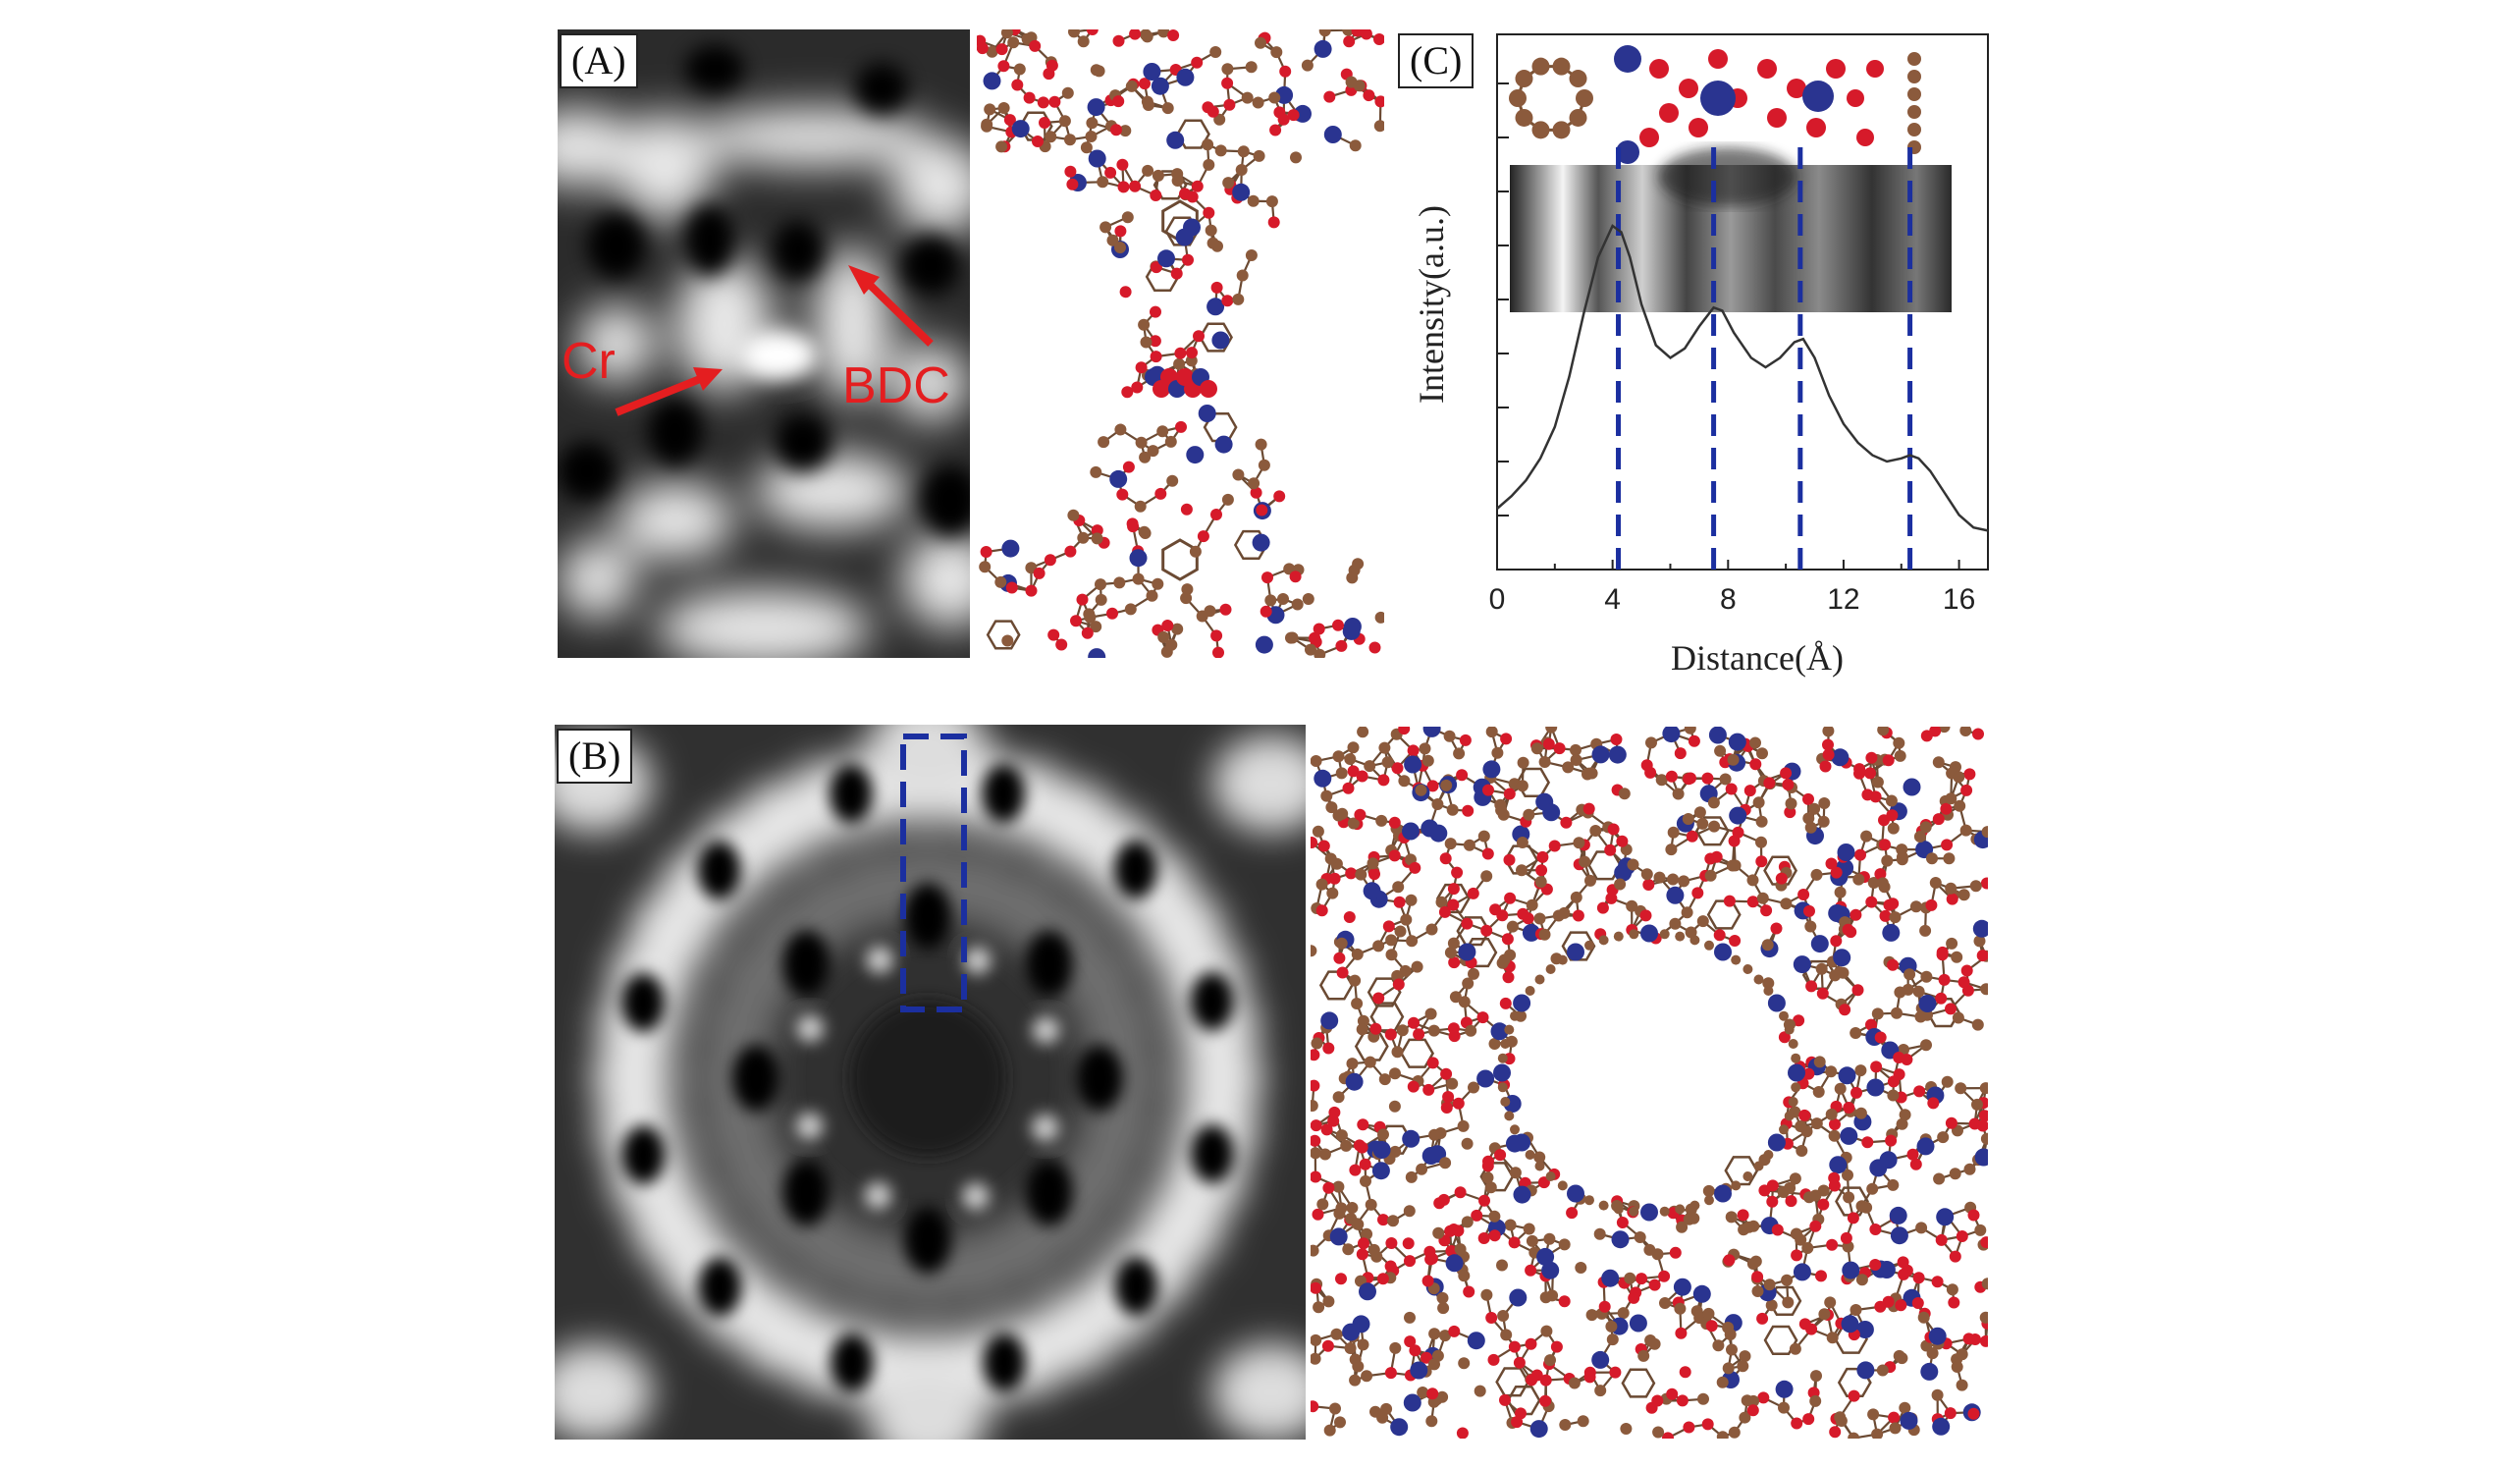  I want to click on atoms, so click(1180, 343).